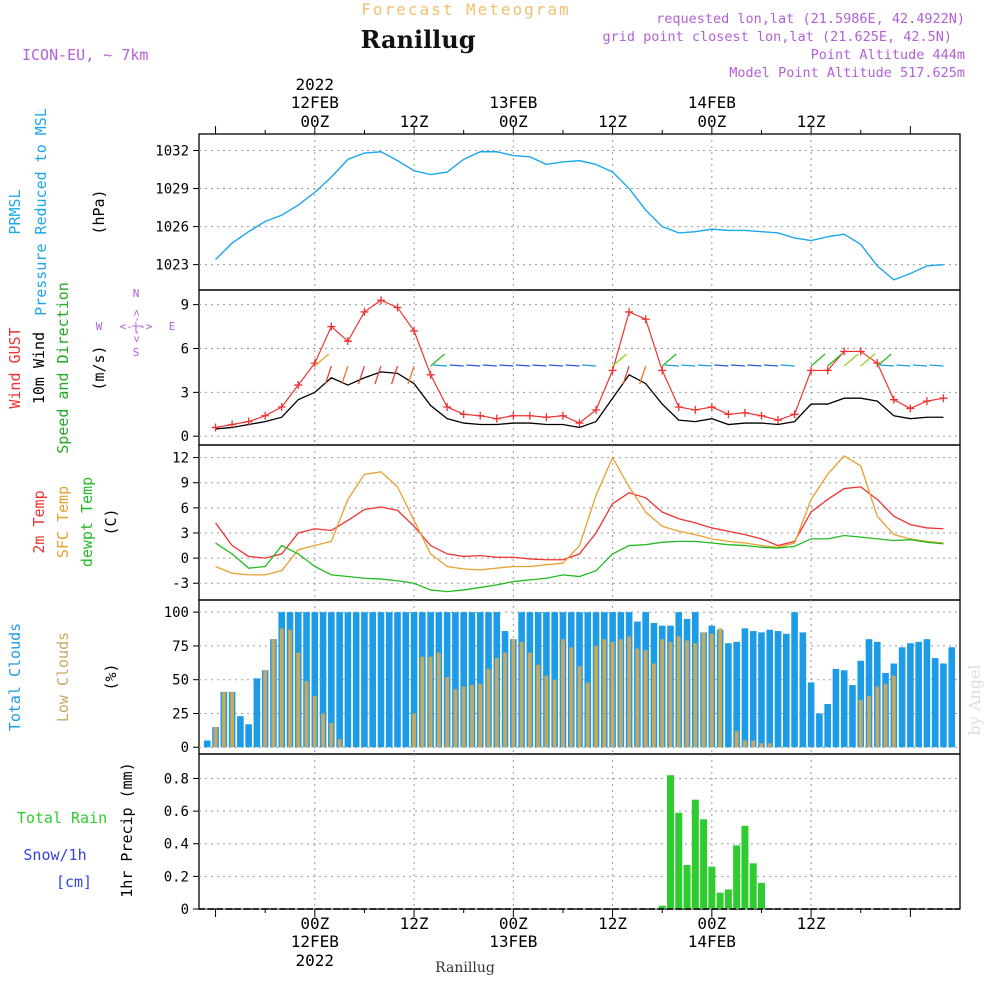  I want to click on info-line-1: requested lon,lat (21.5986E, 42.4922N), so click(810, 19).